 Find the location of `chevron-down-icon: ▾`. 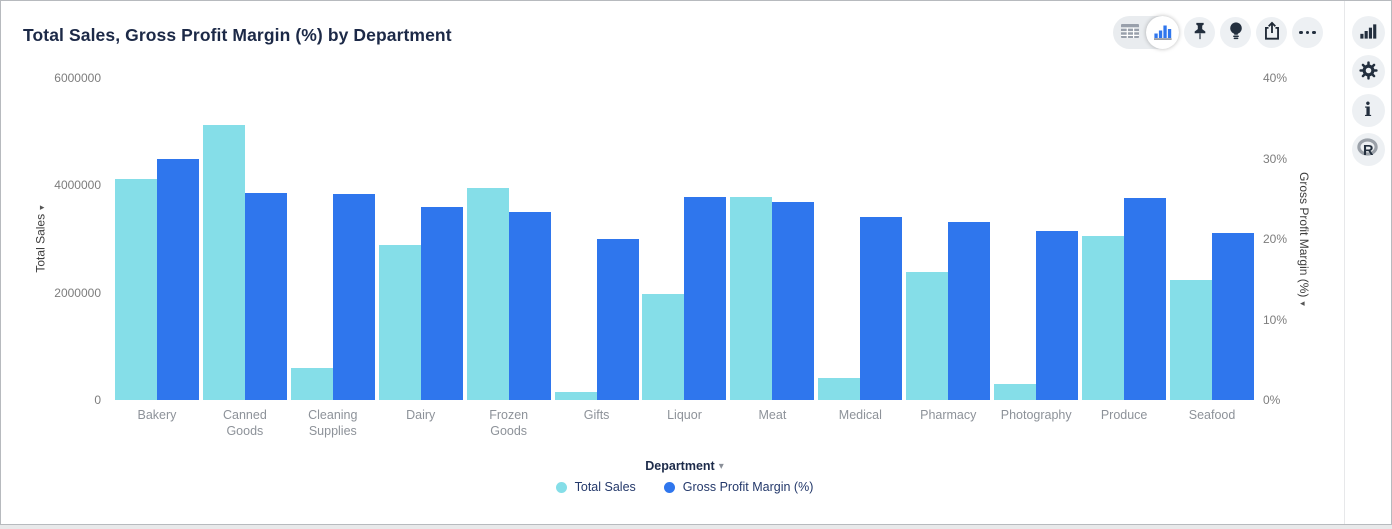

chevron-down-icon: ▾ is located at coordinates (721, 466).